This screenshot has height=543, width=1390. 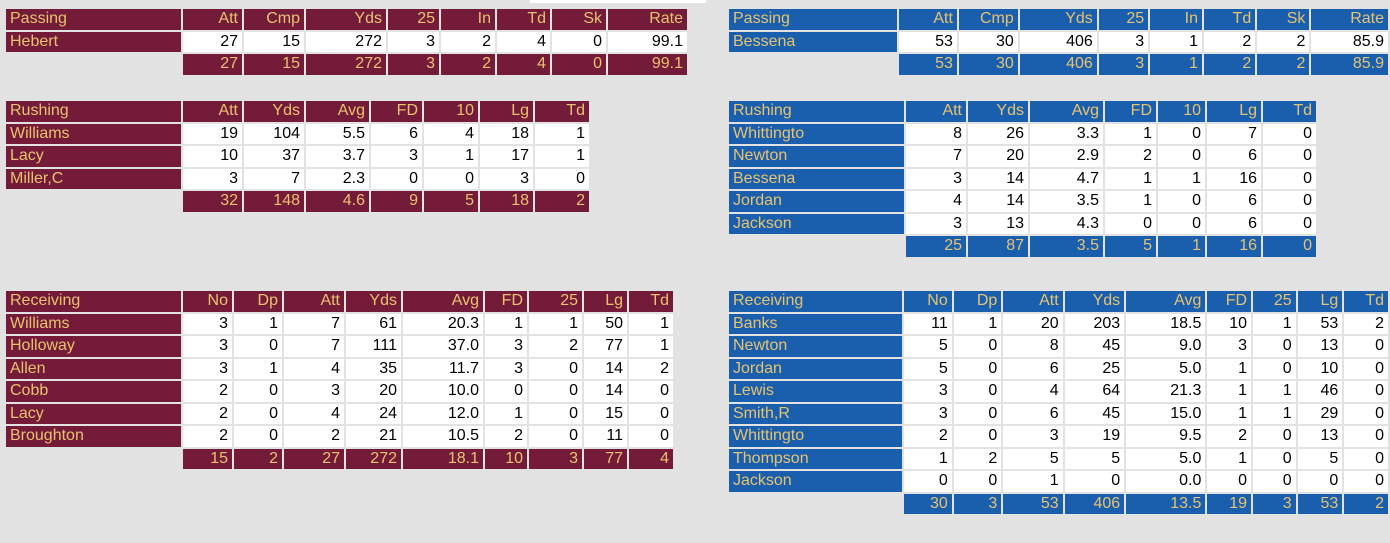 I want to click on player-name: Miller,C, so click(x=93, y=178).